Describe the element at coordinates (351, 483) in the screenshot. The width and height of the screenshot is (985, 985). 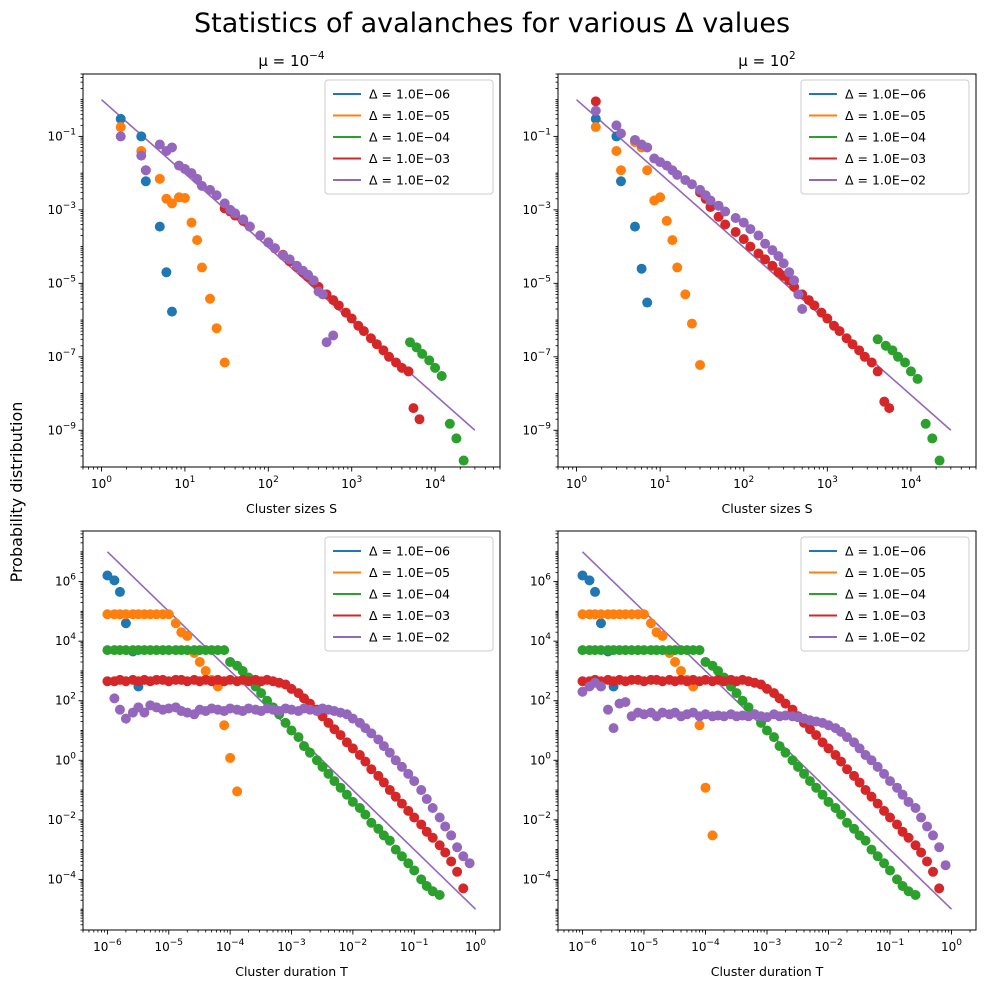
I see `x-tick-label: 10³` at that location.